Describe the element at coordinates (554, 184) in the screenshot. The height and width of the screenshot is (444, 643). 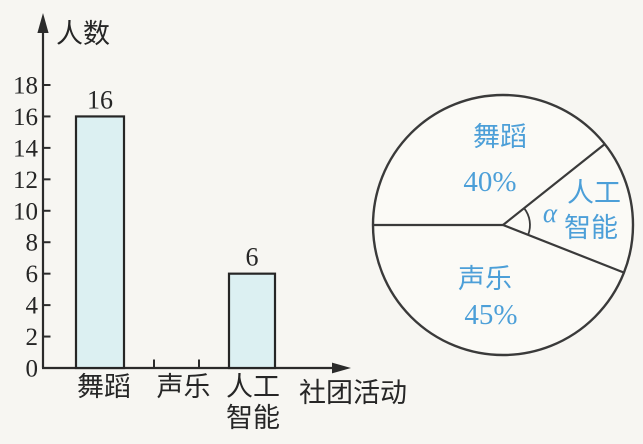
I see `pie-slice-line-upper` at that location.